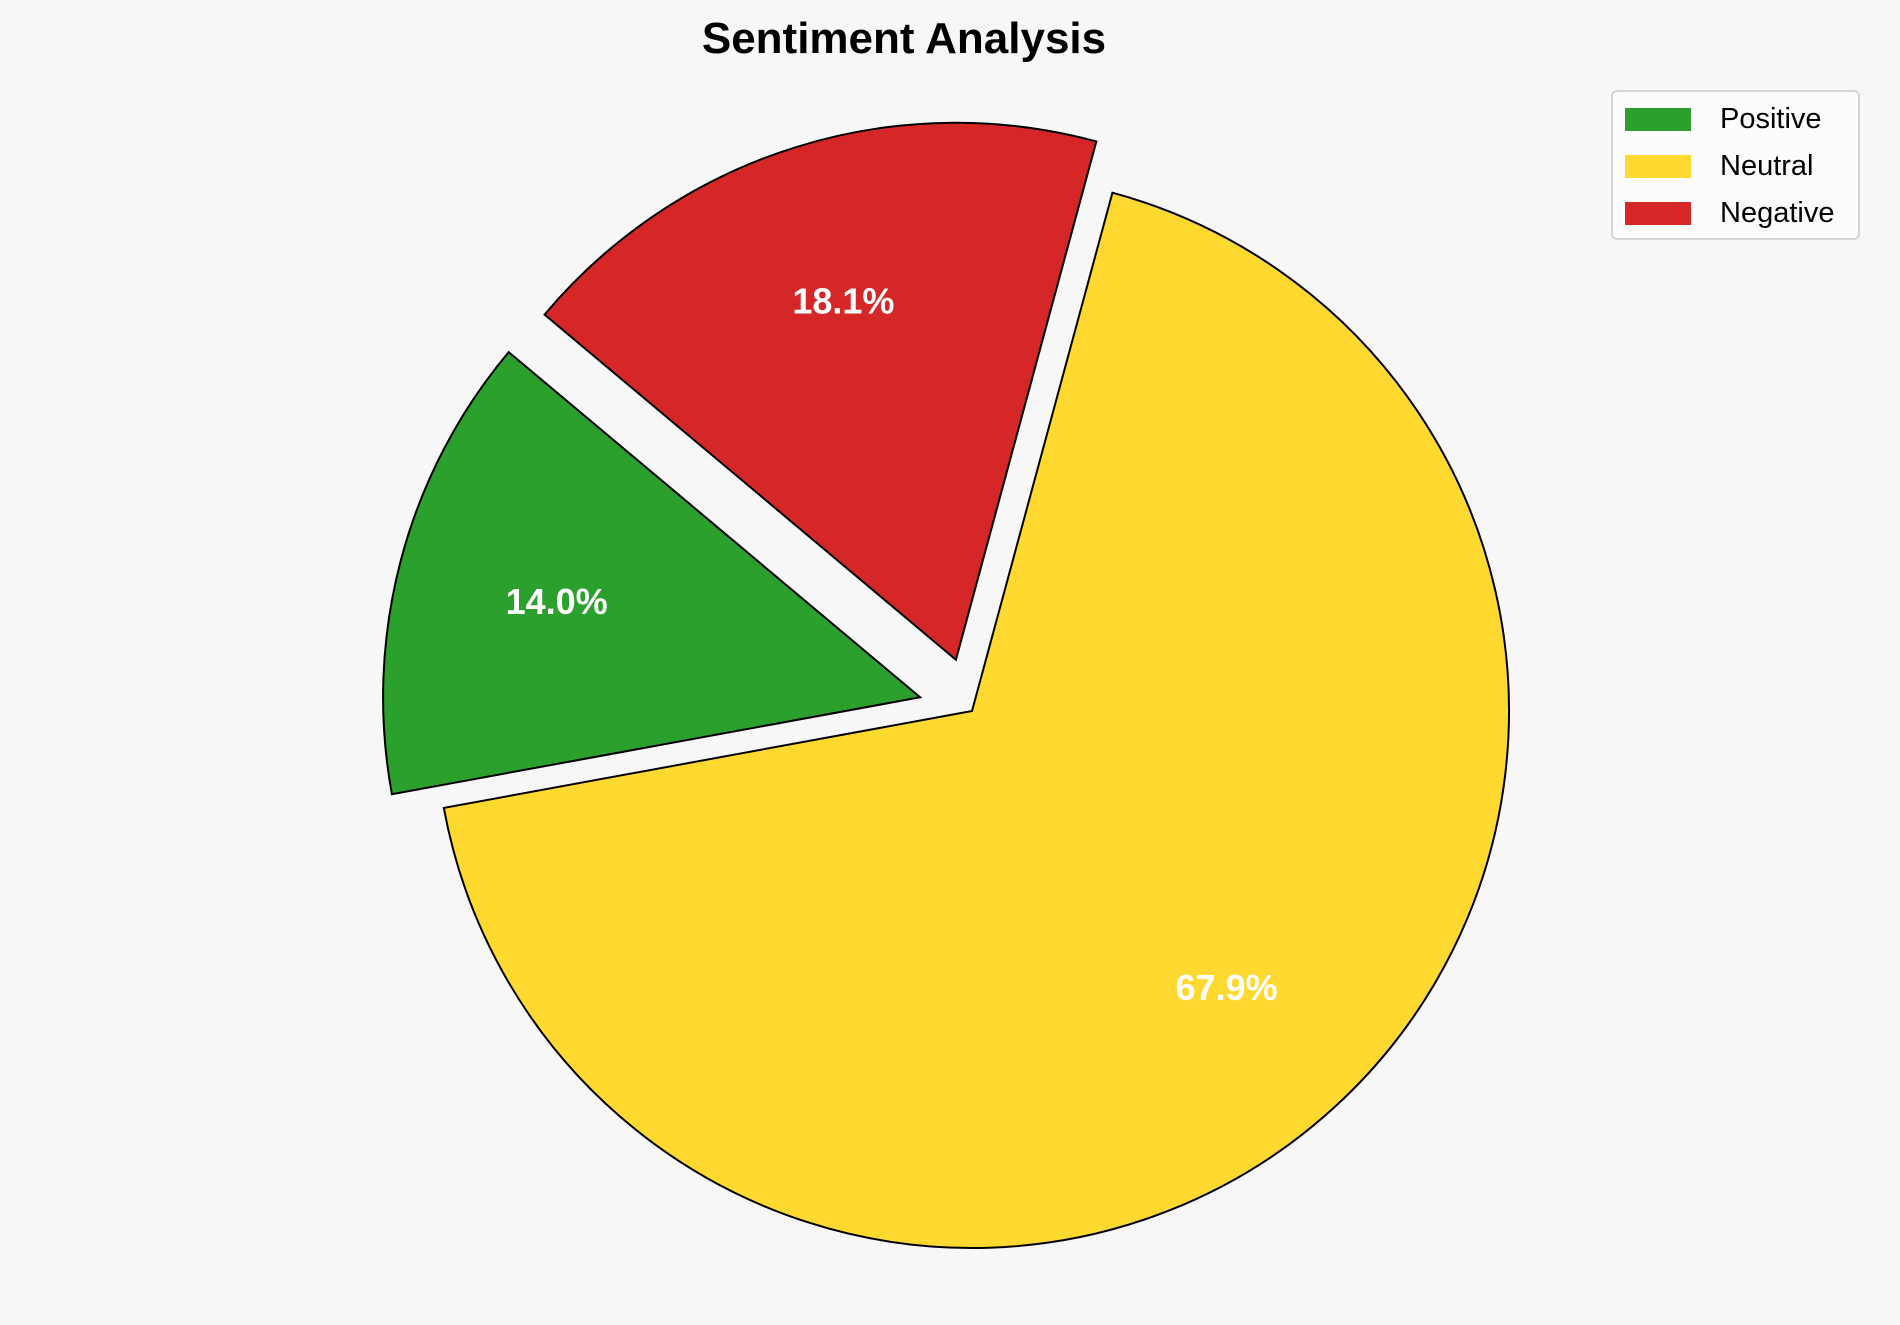 The image size is (1900, 1325). Describe the element at coordinates (1658, 213) in the screenshot. I see `legend-swatch-negative` at that location.